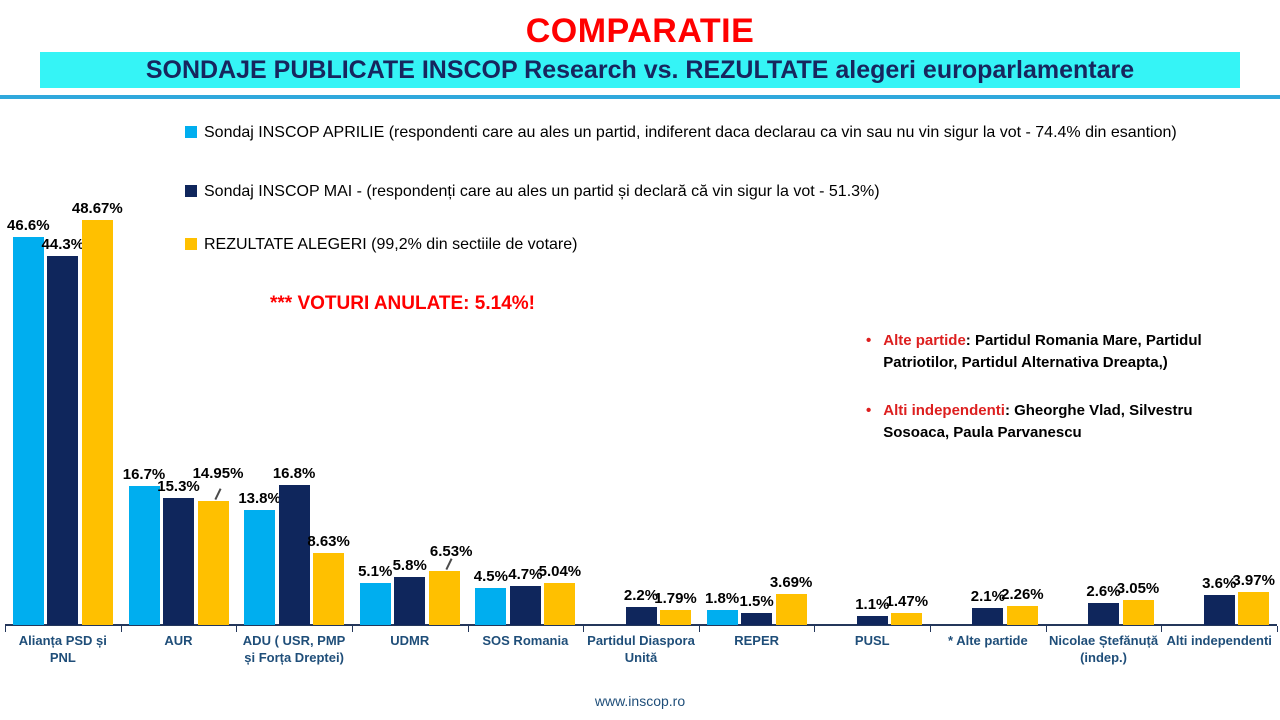  I want to click on category-label: UDMR, so click(410, 640).